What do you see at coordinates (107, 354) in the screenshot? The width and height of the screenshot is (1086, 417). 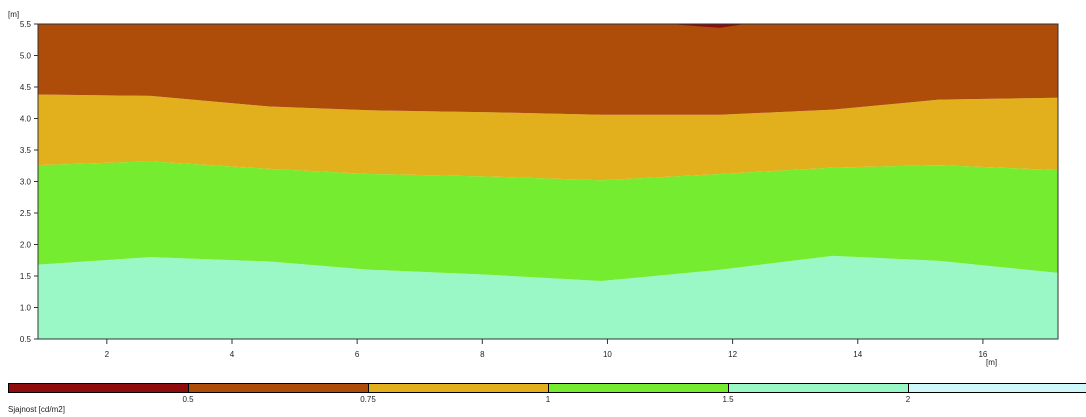 I see `x-tick-label: 2` at bounding box center [107, 354].